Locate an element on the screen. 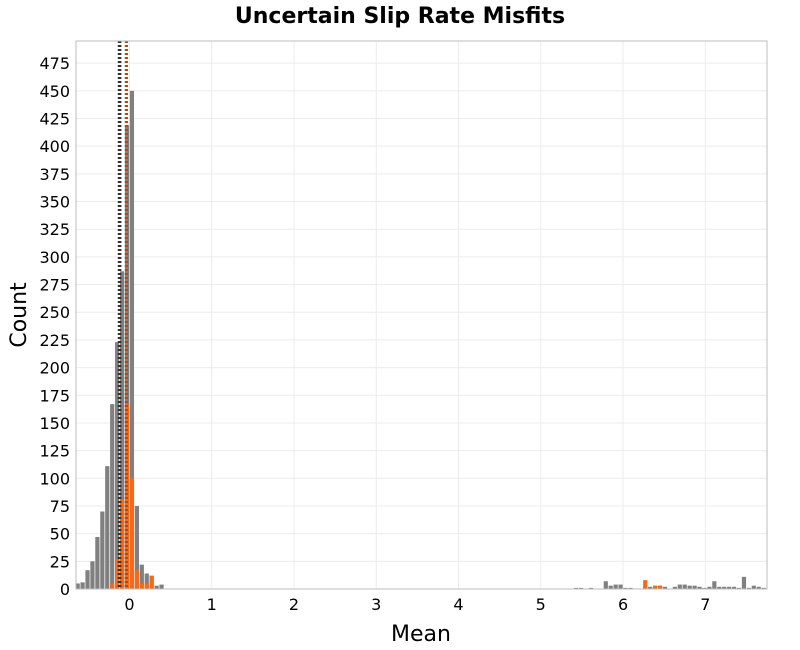 Image resolution: width=800 pixels, height=650 pixels. x-tick-label: 1 is located at coordinates (212, 604).